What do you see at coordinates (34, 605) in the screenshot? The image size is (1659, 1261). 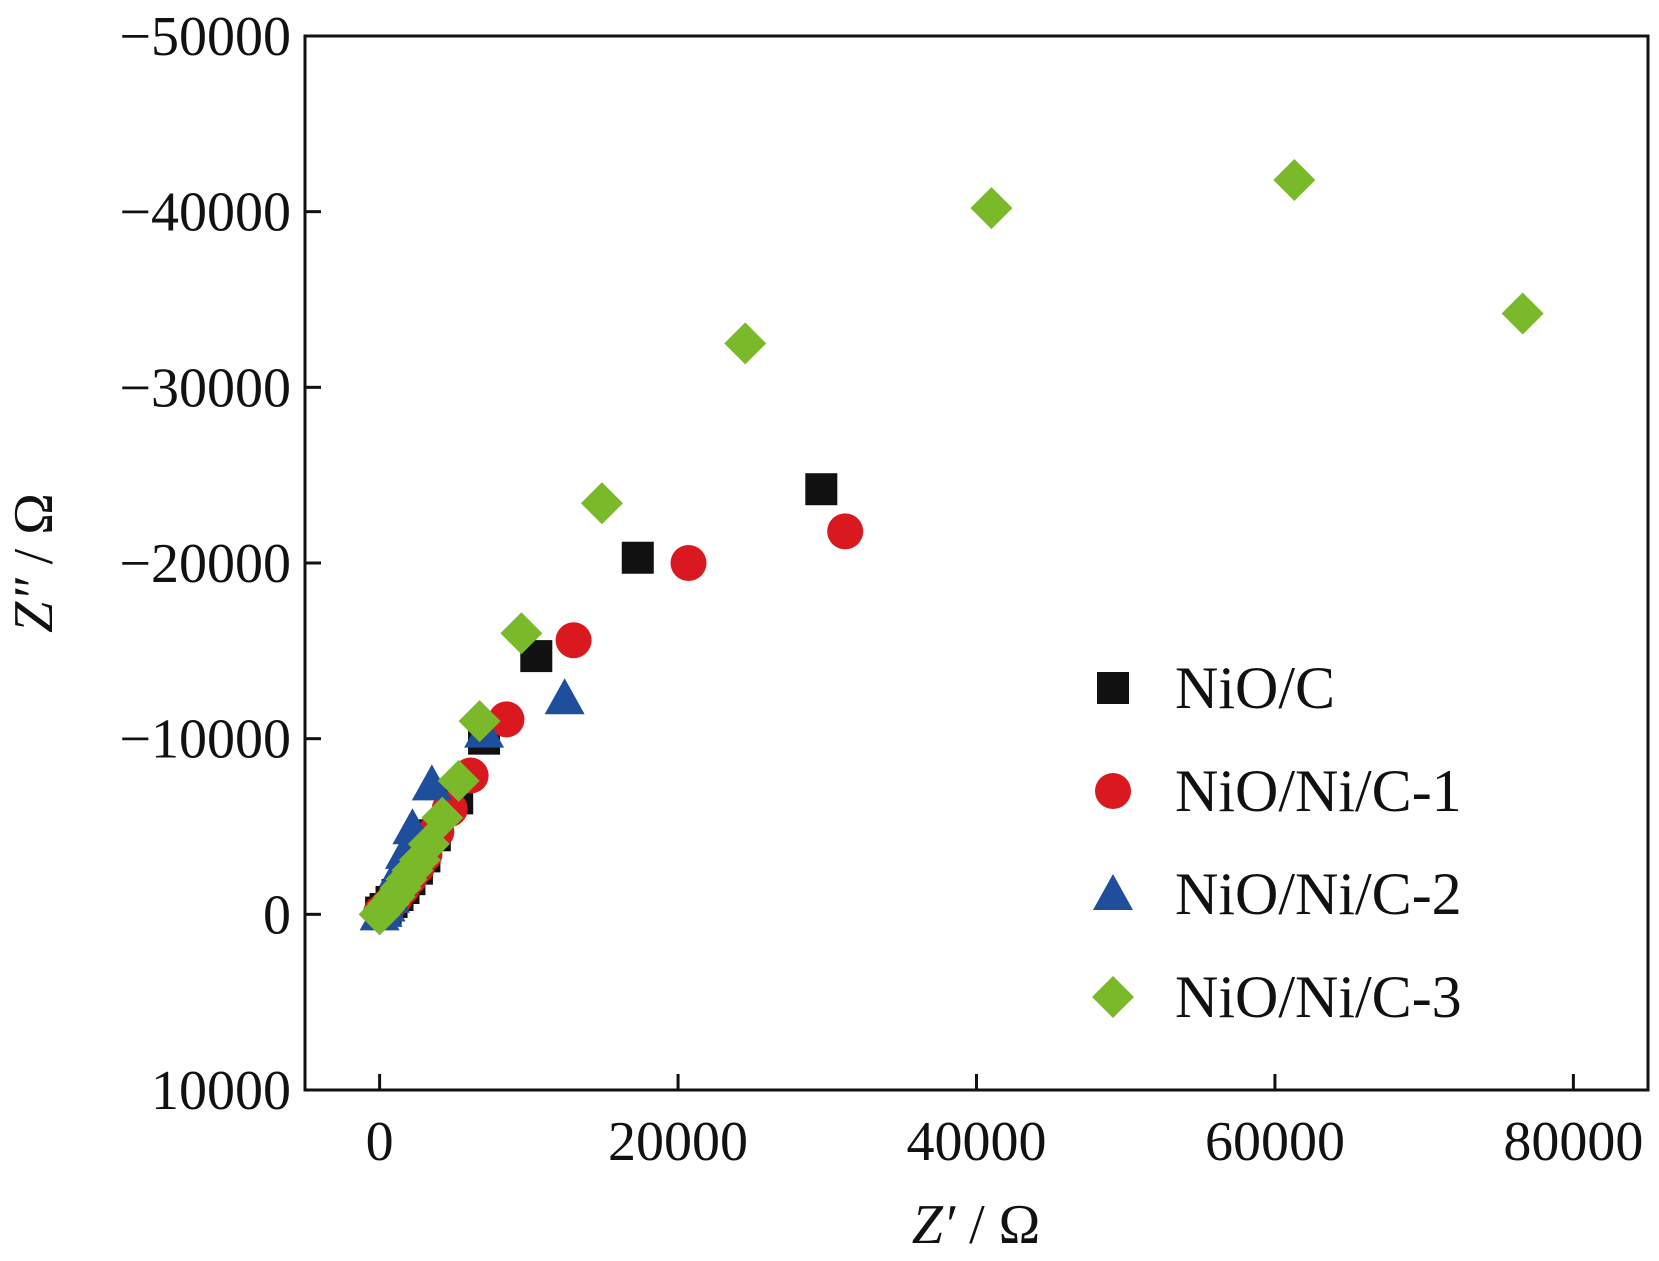 I see `y-axis-label-symbol: Z″` at bounding box center [34, 605].